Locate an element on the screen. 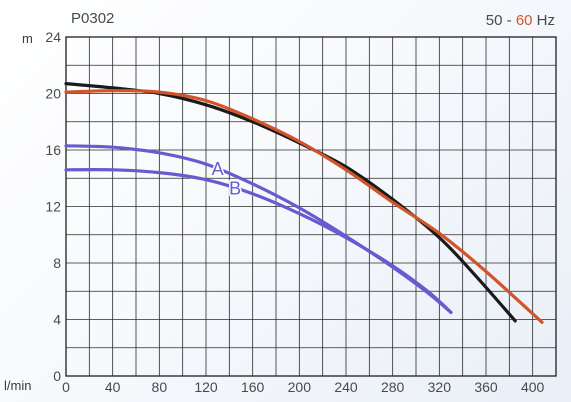 The image size is (571, 402). series-label-b: B is located at coordinates (235, 188).